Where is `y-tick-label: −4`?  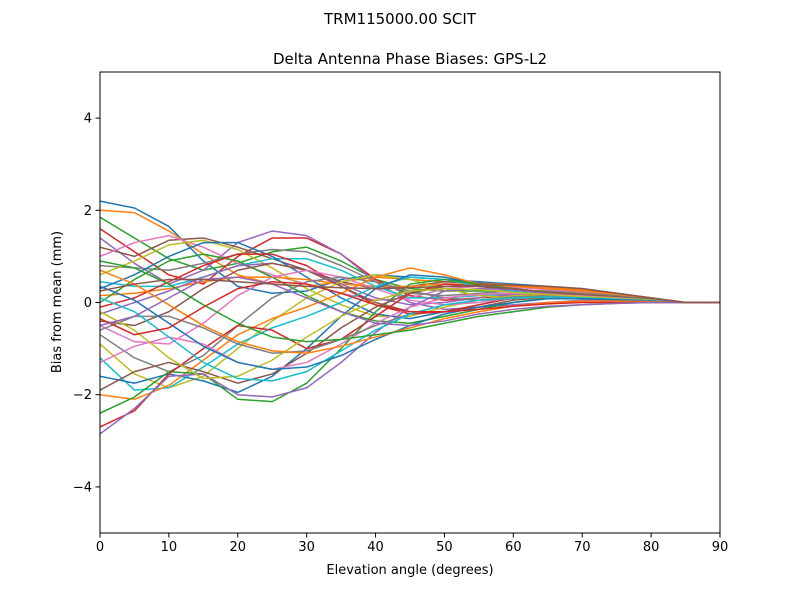 y-tick-label: −4 is located at coordinates (82, 487).